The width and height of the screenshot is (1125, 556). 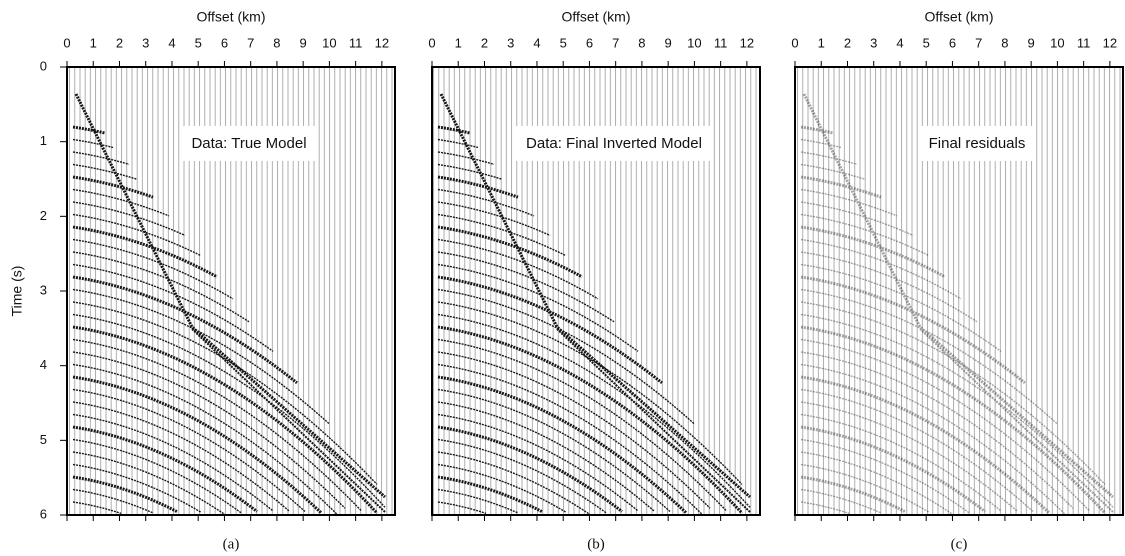 I want to click on y-tick-label: 1, so click(x=43, y=140).